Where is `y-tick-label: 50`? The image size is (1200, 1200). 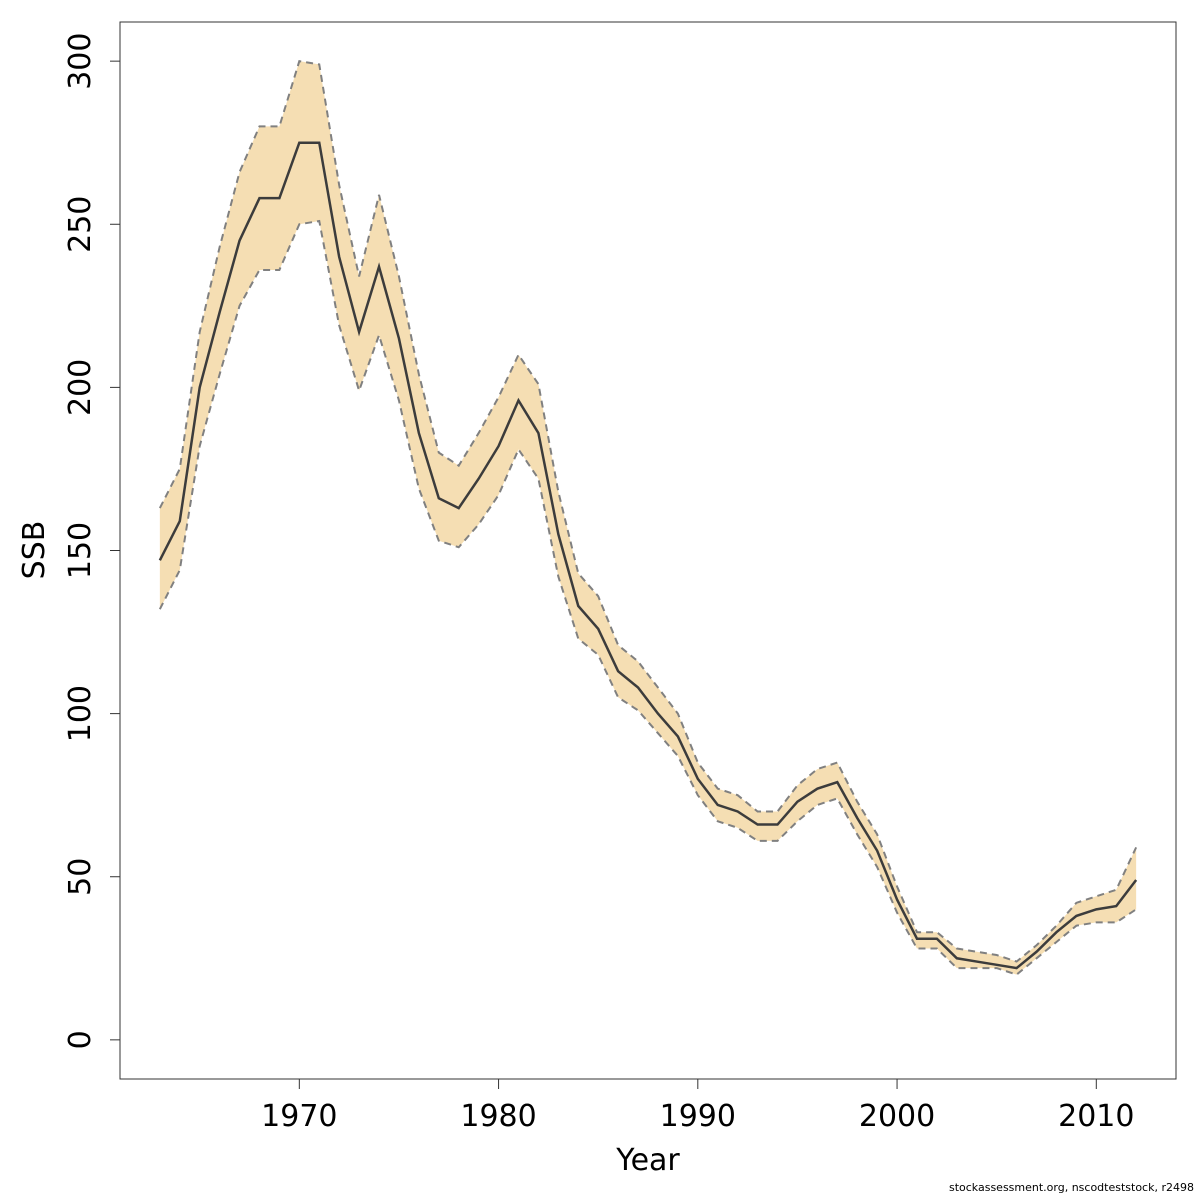
y-tick-label: 50 is located at coordinates (80, 877).